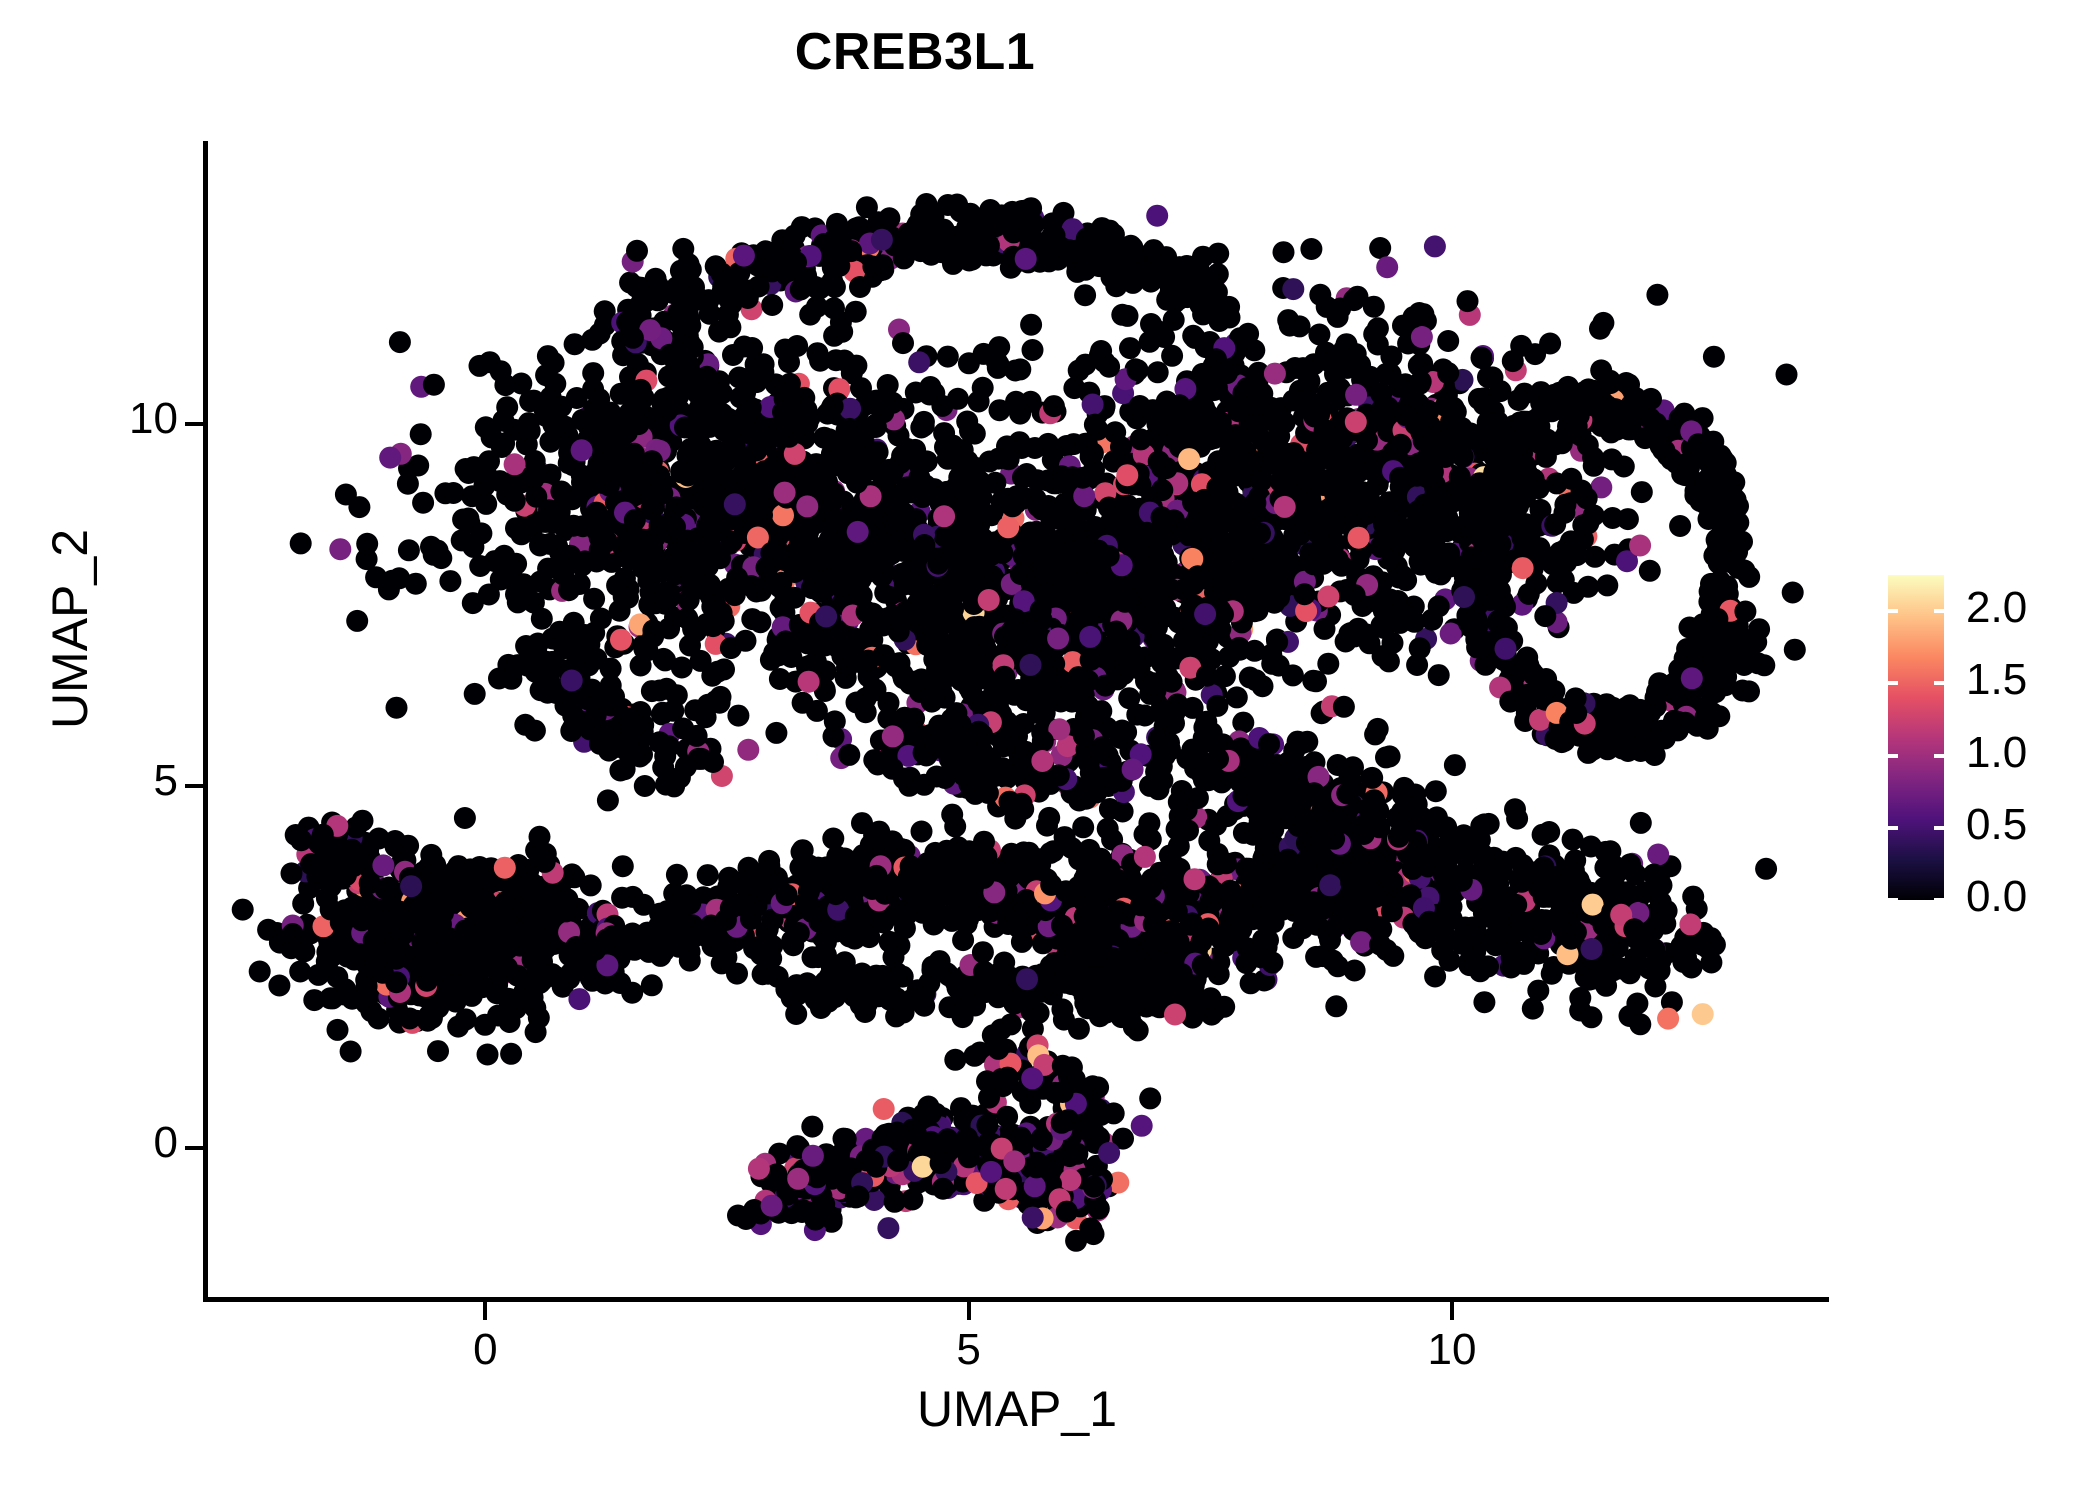 This screenshot has width=2100, height=1500. Describe the element at coordinates (205, 721) in the screenshot. I see `y-axis-line` at that location.